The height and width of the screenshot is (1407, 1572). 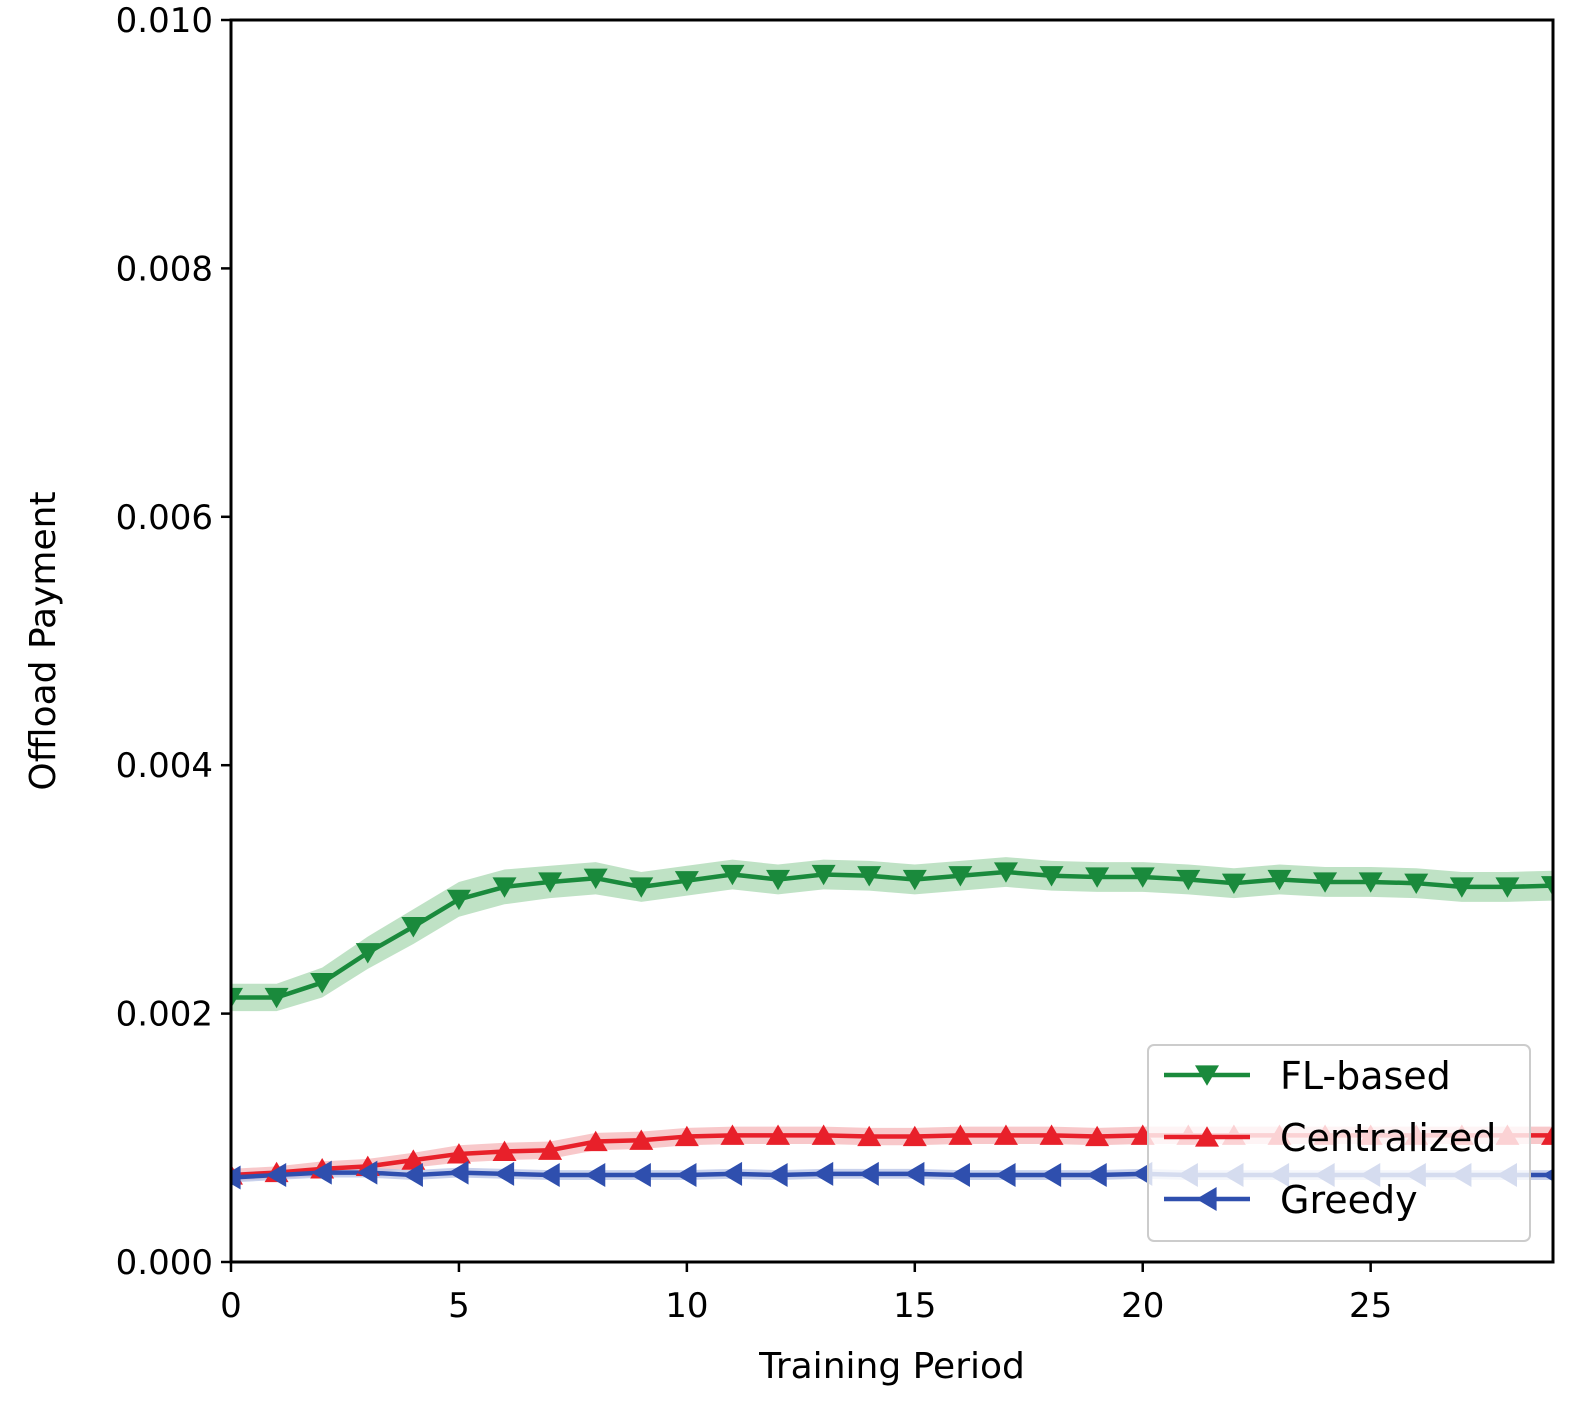 What do you see at coordinates (164, 1015) in the screenshot?
I see `y-tick-label: 0.002` at bounding box center [164, 1015].